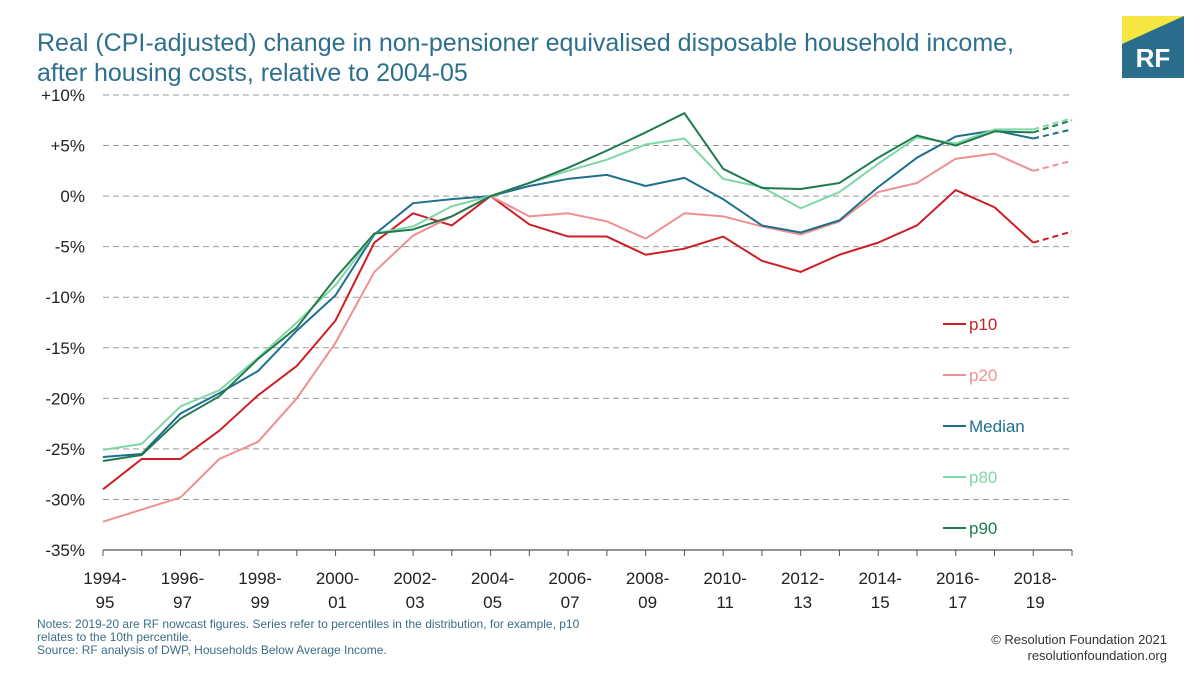  I want to click on x-tick-label: 13, so click(802, 601).